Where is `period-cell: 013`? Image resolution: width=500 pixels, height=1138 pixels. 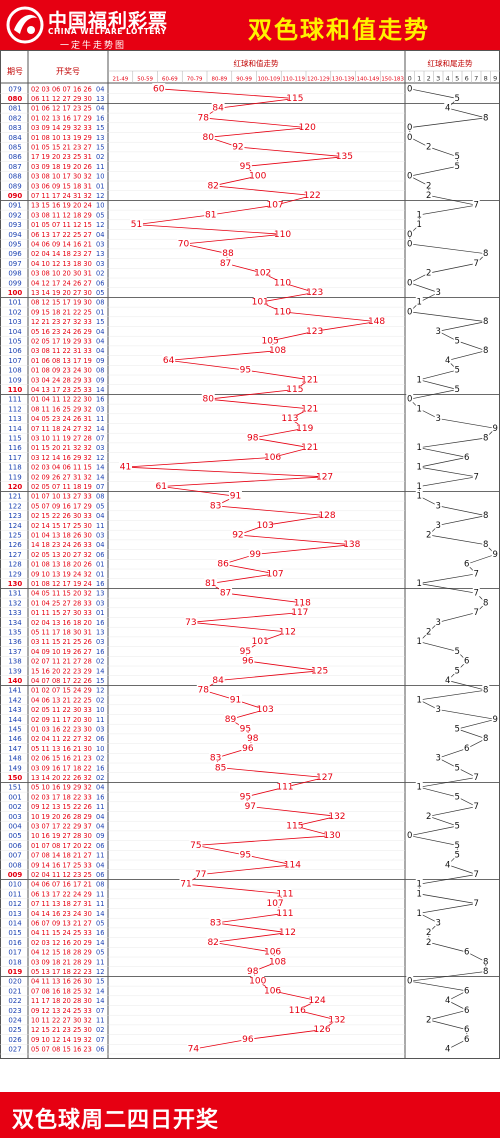 period-cell: 013 is located at coordinates (14, 914).